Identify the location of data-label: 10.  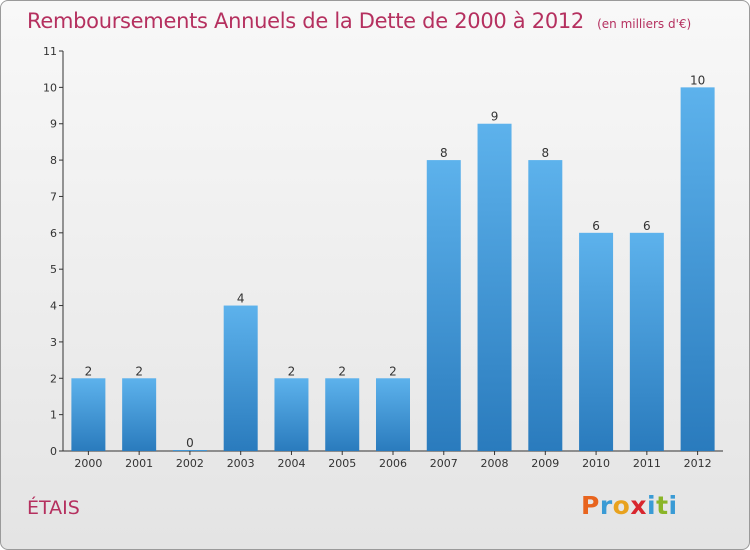
(697, 80).